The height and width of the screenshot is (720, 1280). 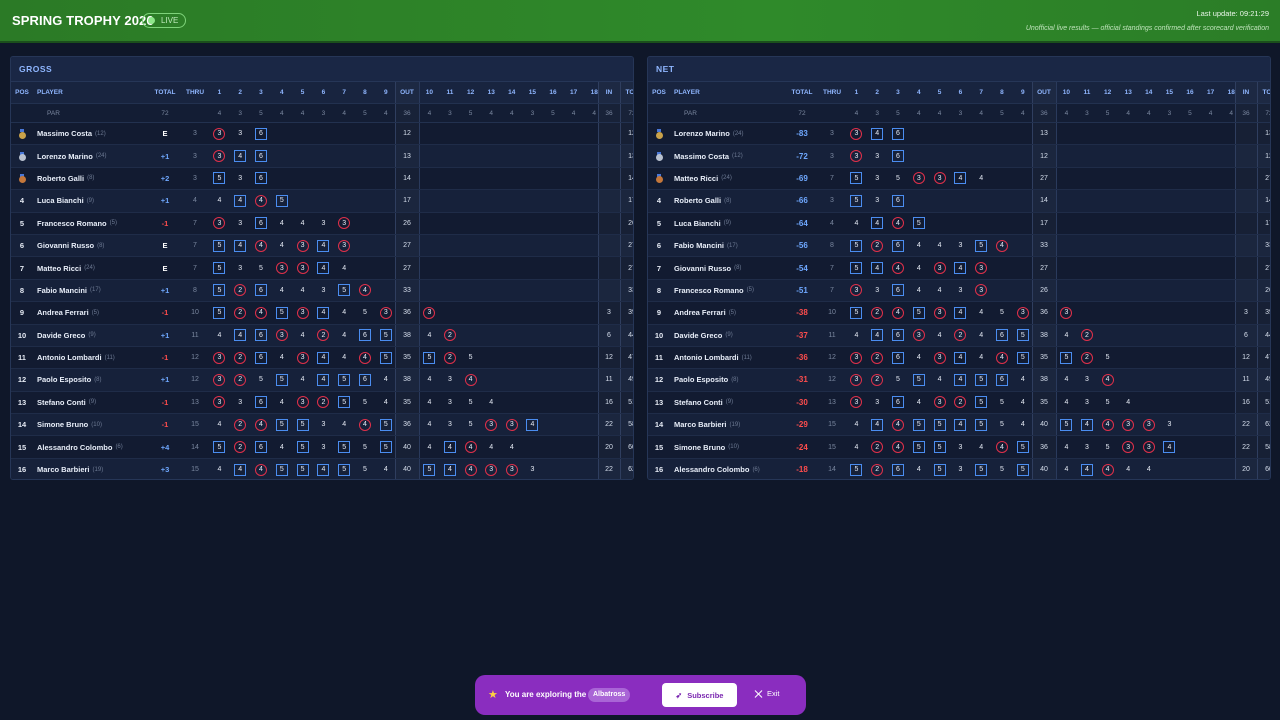 What do you see at coordinates (659, 358) in the screenshot?
I see `position-number: 11` at bounding box center [659, 358].